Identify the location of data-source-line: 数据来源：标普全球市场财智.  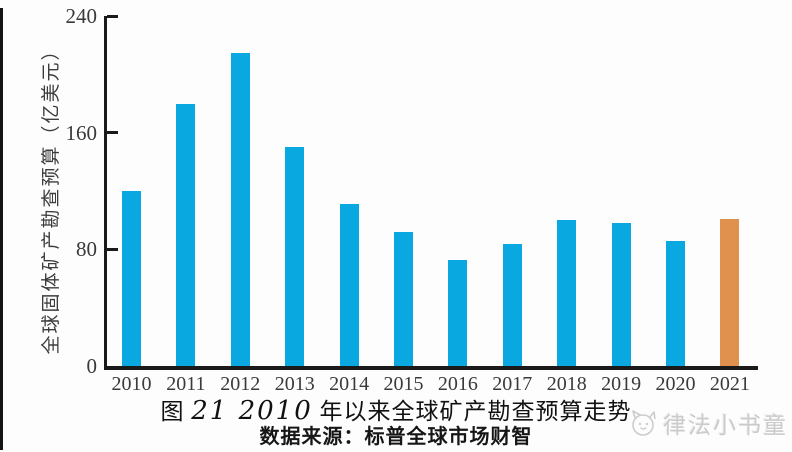
(396, 437).